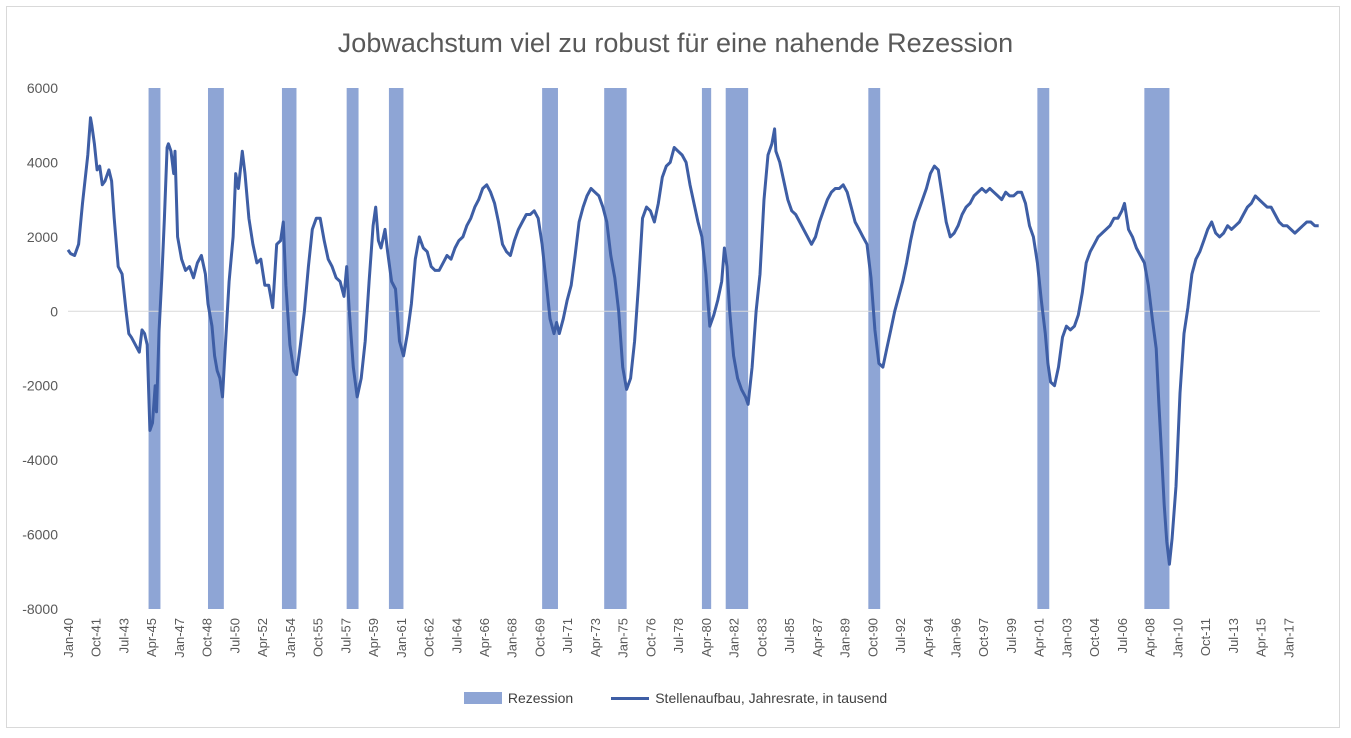 The height and width of the screenshot is (738, 1351). What do you see at coordinates (68, 638) in the screenshot?
I see `x-tick-label-0: Jan-40` at bounding box center [68, 638].